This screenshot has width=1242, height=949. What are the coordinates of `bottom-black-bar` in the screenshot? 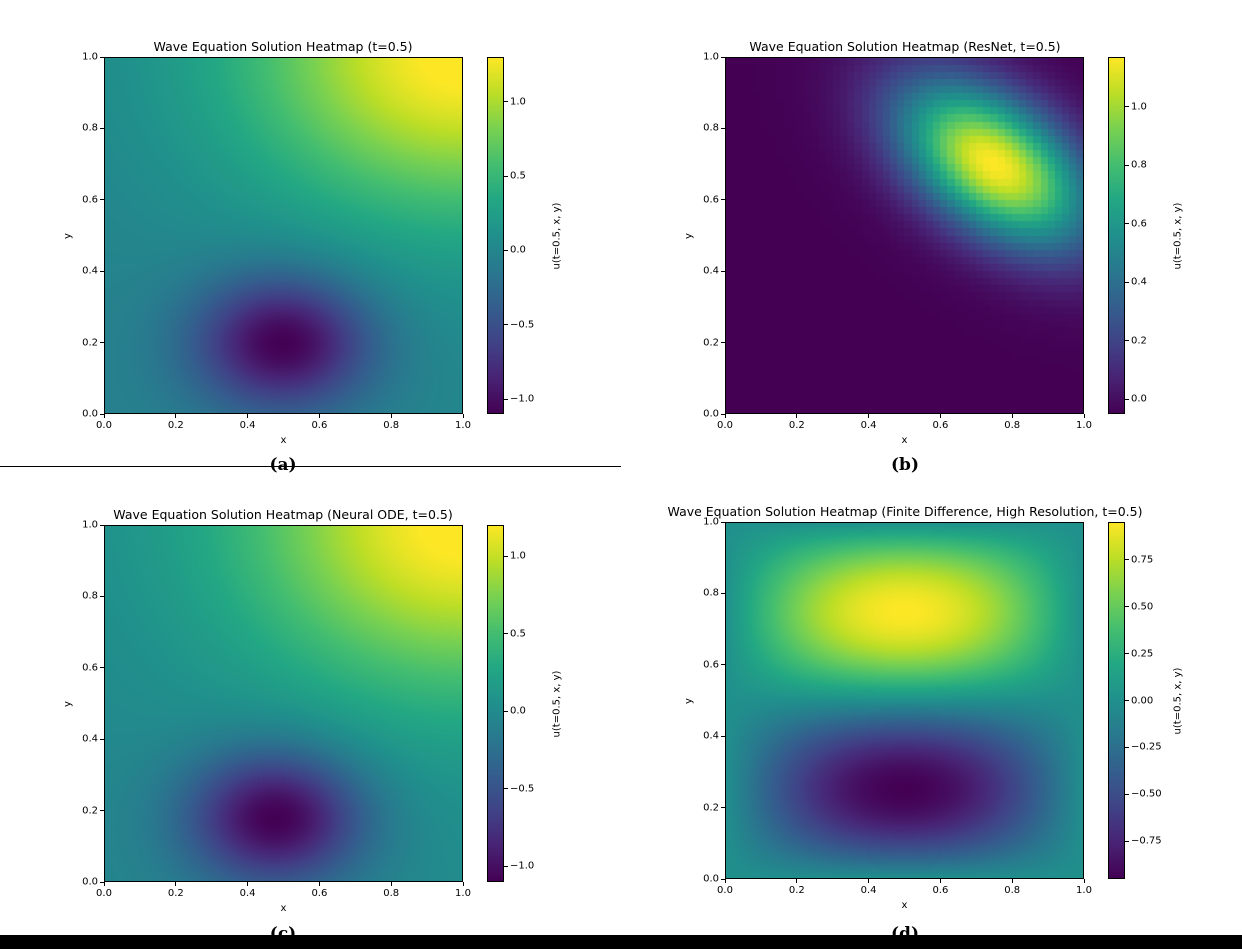 It's located at (621, 942).